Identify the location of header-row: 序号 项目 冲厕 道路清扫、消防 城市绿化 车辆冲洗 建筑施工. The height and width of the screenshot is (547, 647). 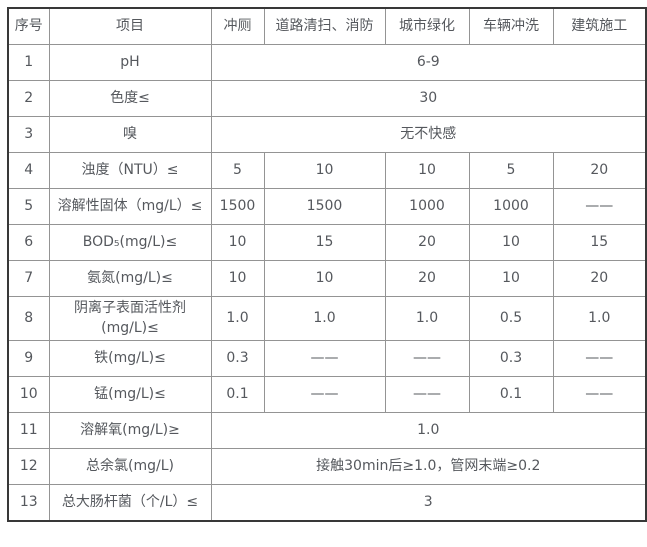
(327, 26).